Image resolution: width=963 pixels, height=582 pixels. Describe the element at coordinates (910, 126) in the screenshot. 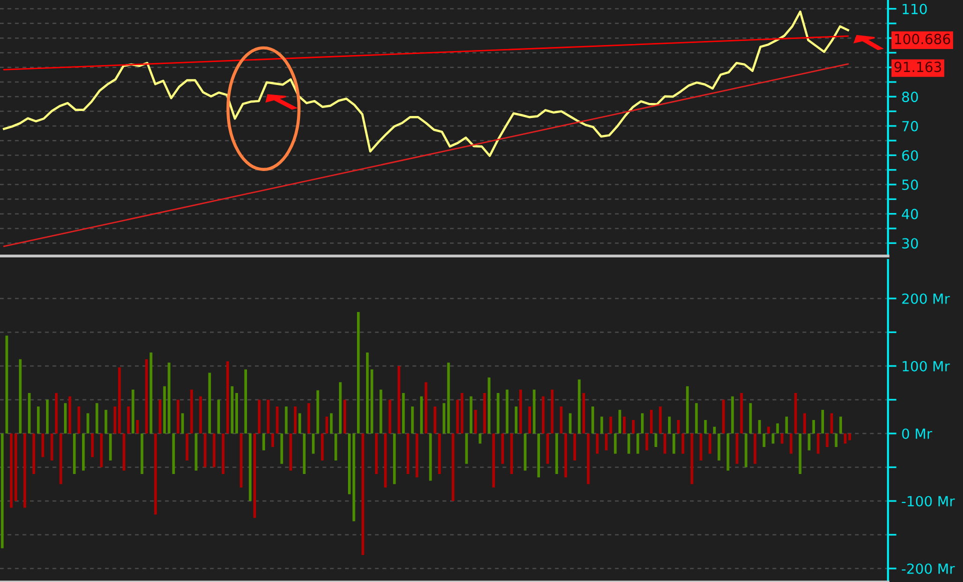

I see `y-tick-label: 70` at that location.